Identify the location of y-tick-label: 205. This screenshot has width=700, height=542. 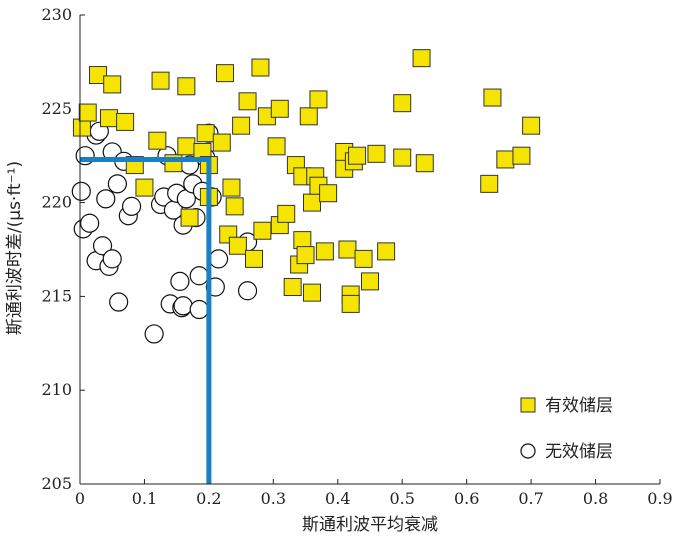
(56, 483).